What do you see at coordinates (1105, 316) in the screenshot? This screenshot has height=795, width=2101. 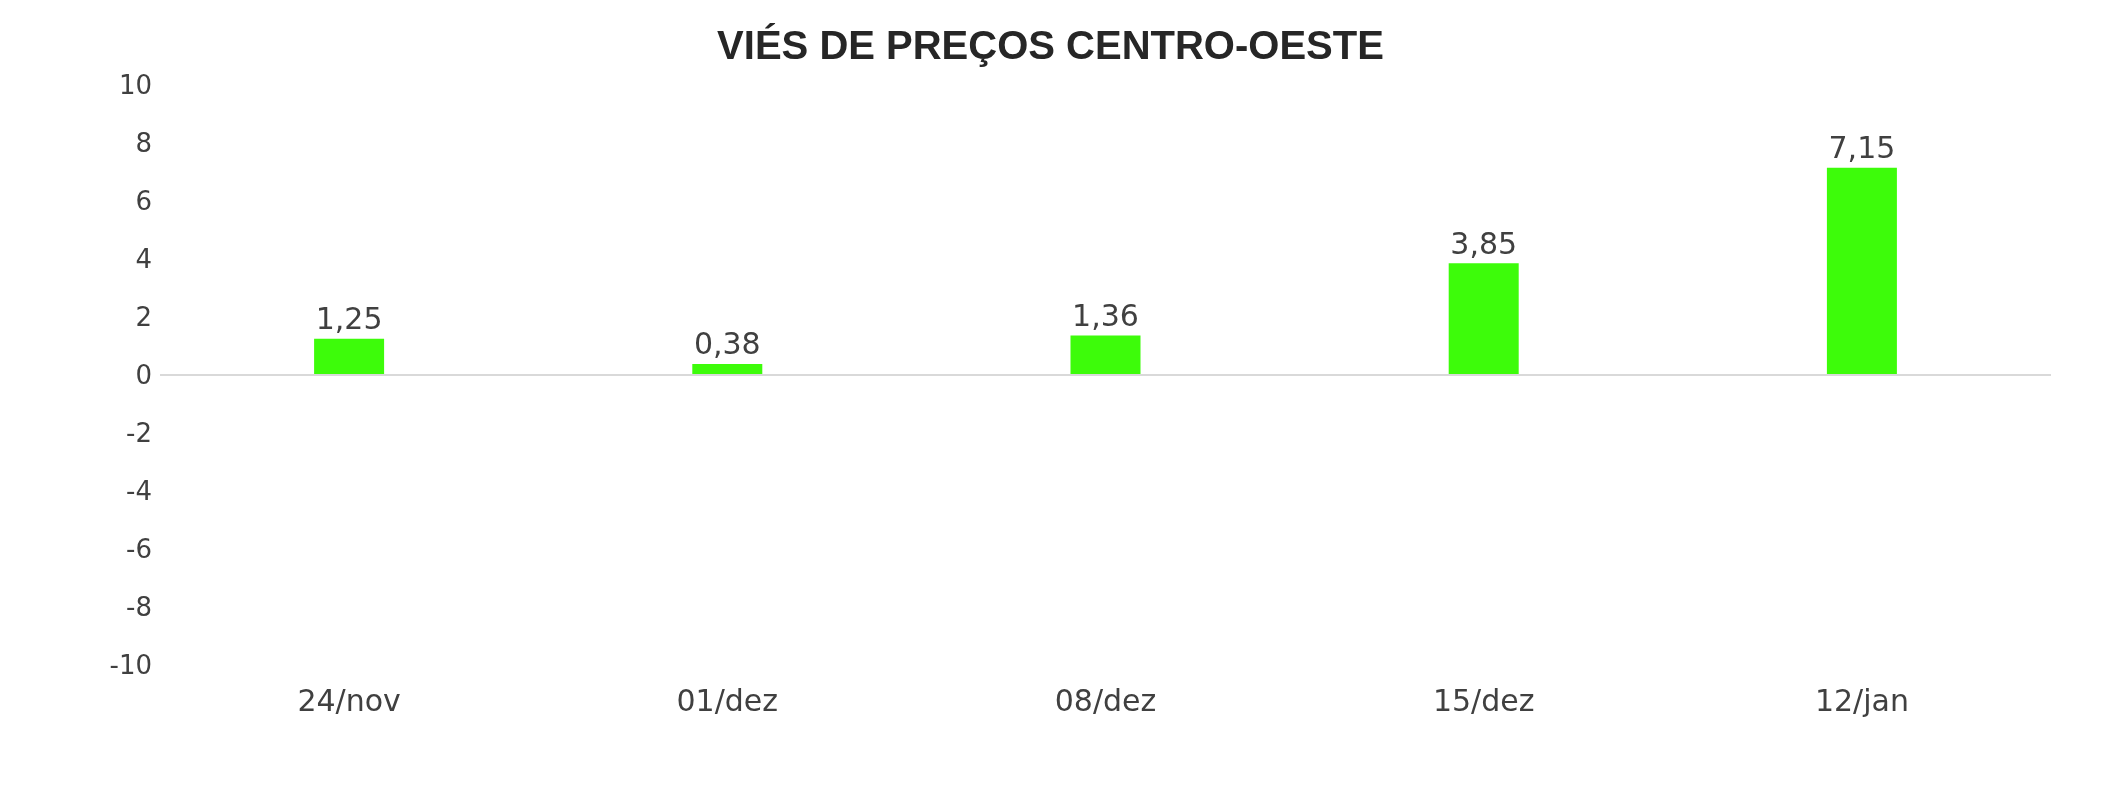 I see `data-label: 1,36` at bounding box center [1105, 316].